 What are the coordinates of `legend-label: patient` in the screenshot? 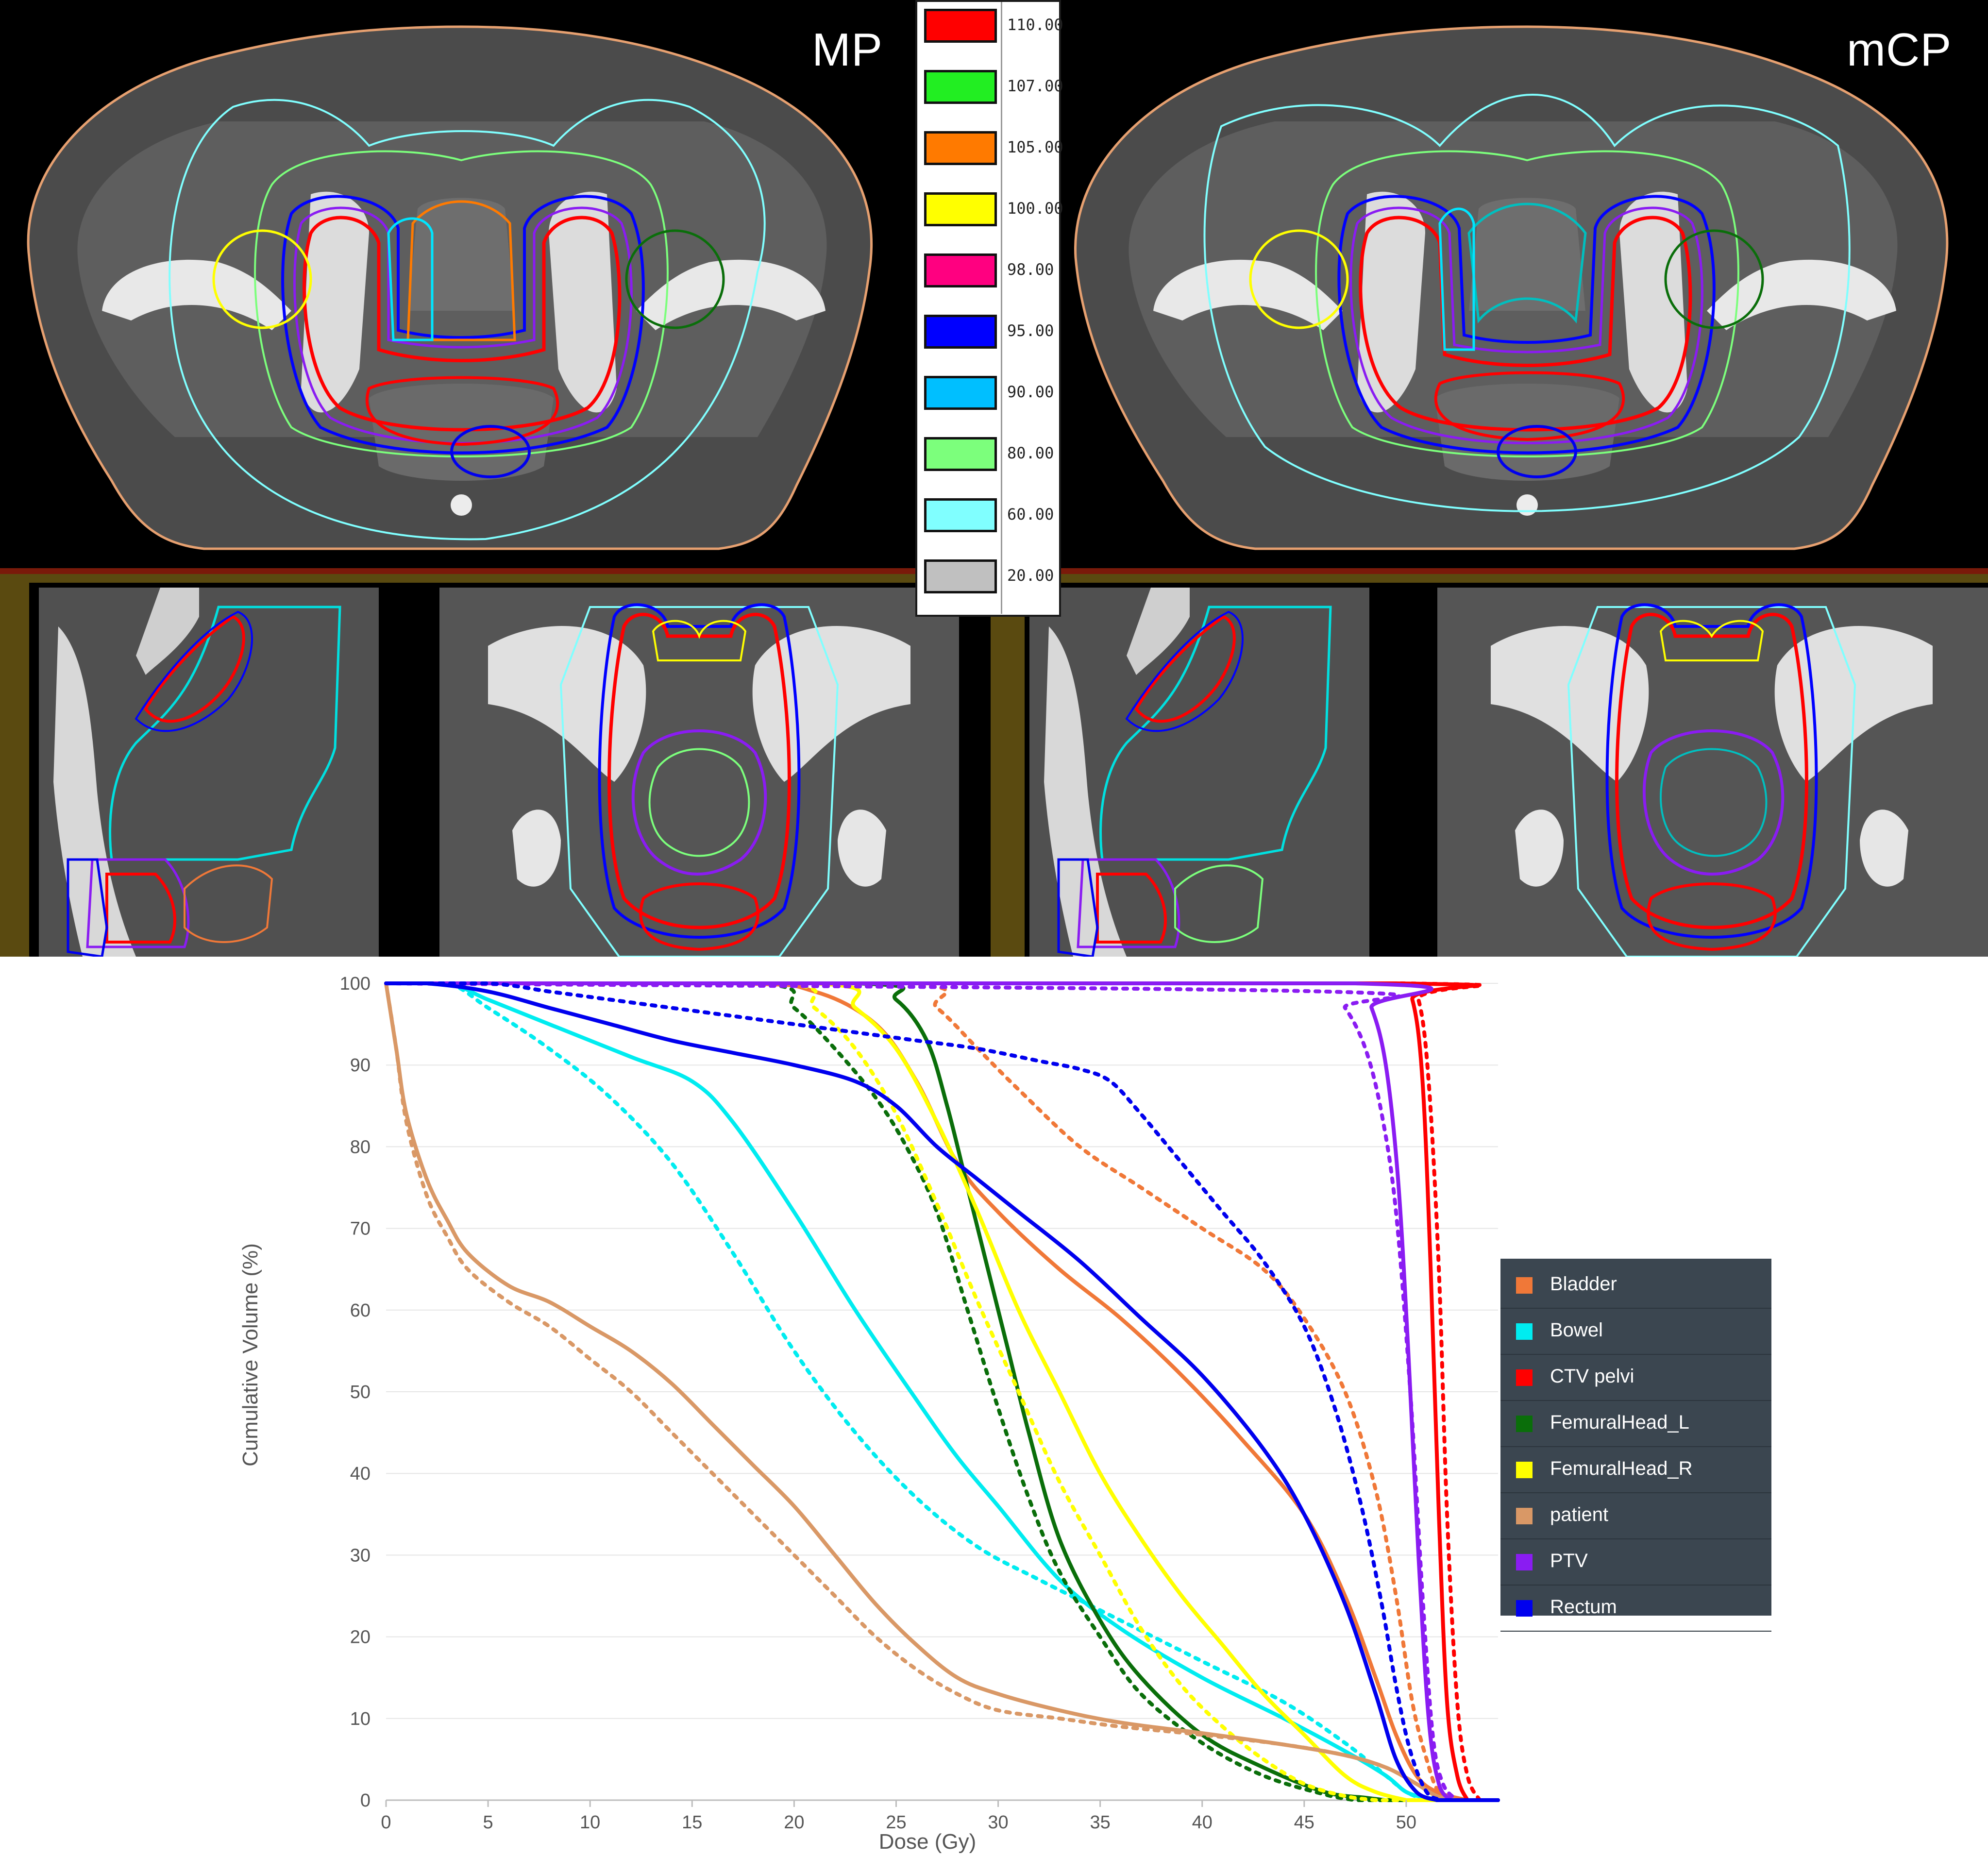 It's located at (1579, 1514).